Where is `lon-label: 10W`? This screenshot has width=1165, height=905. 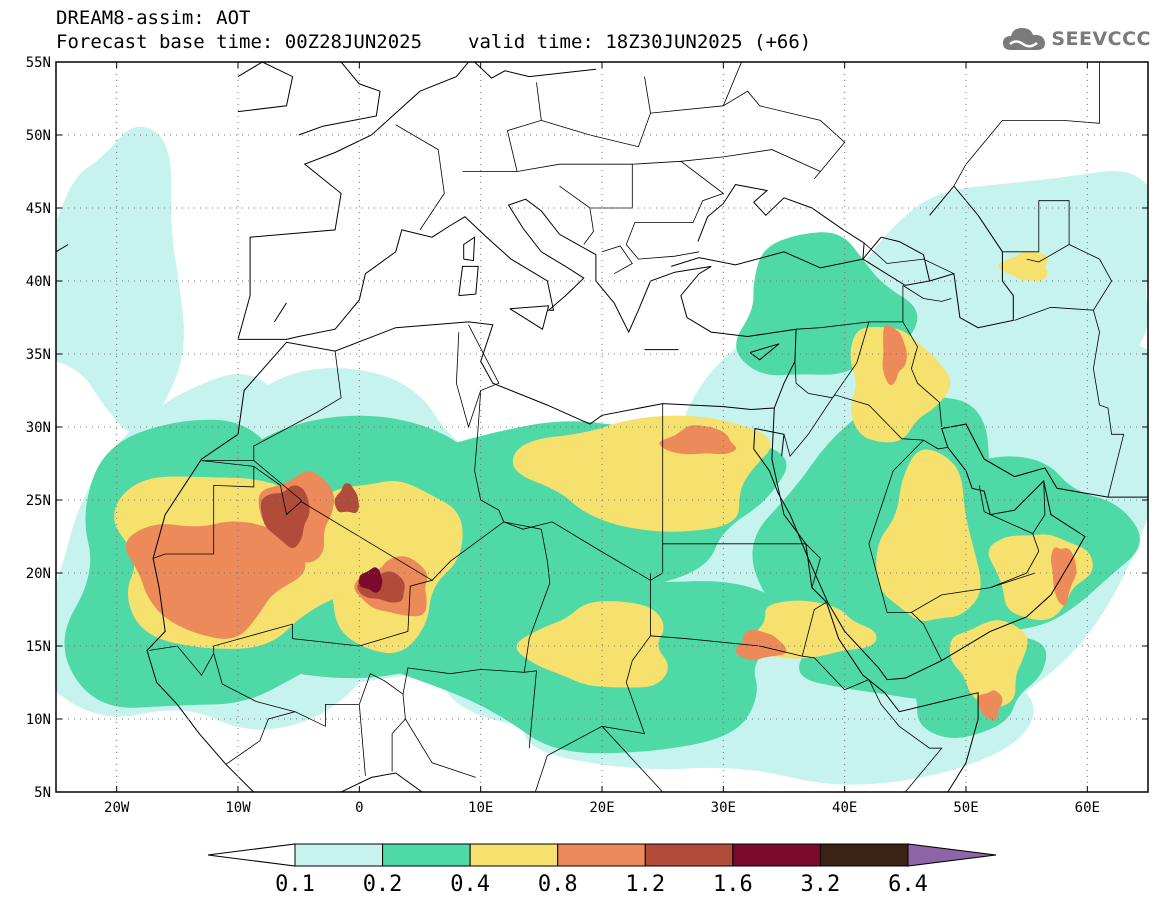
lon-label: 10W is located at coordinates (238, 808).